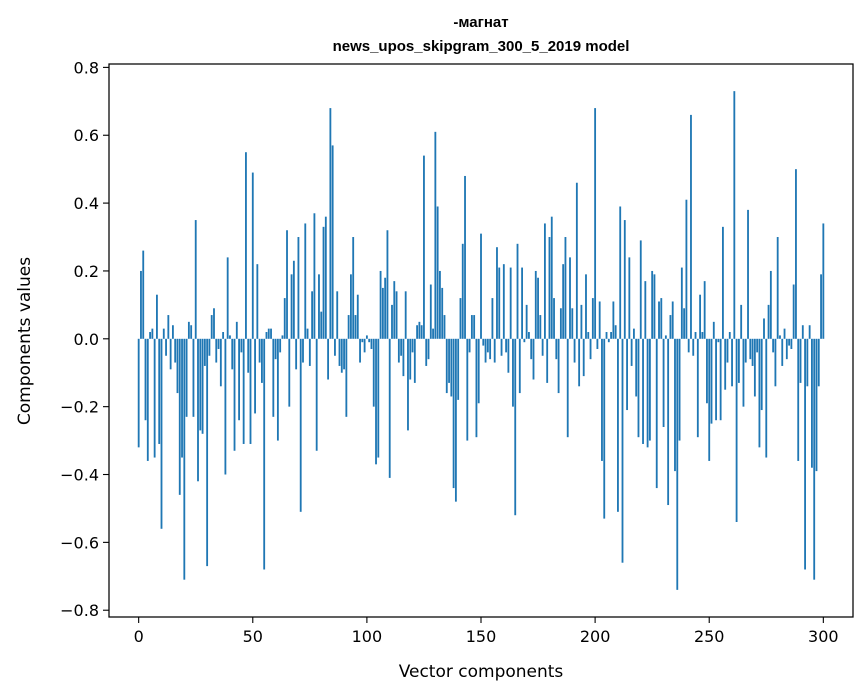 Image resolution: width=867 pixels, height=696 pixels. Describe the element at coordinates (367, 636) in the screenshot. I see `x-tick-label: 100` at that location.